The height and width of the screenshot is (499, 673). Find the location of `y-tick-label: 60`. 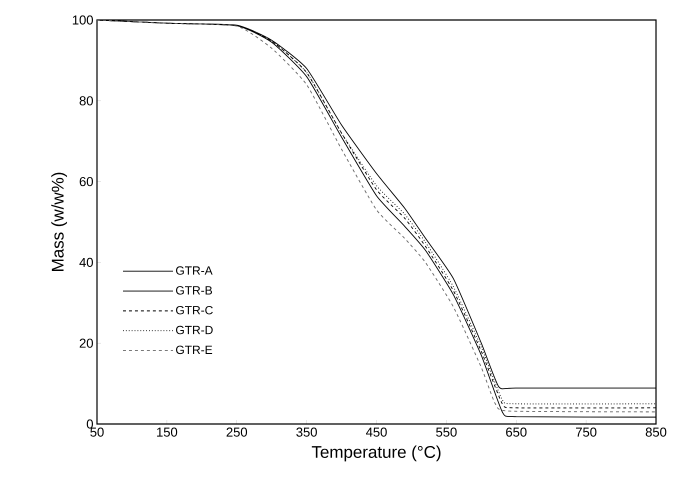

y-tick-label: 60 is located at coordinates (86, 181).